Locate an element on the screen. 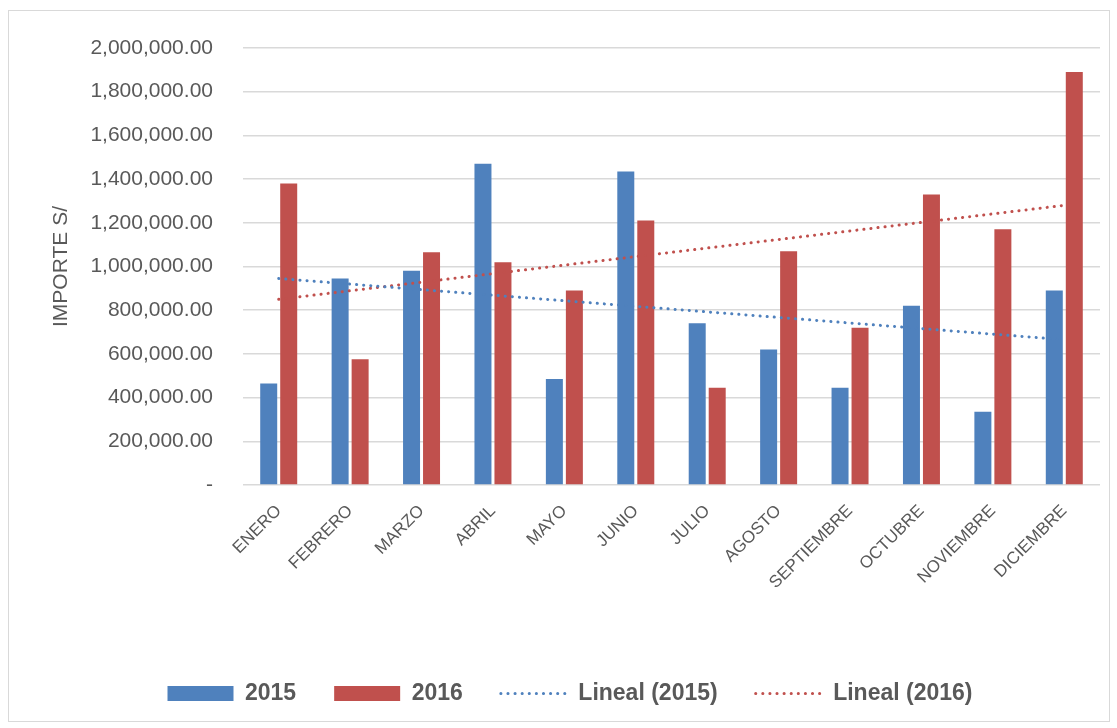  legend-label: Lineal (2016) is located at coordinates (903, 691).